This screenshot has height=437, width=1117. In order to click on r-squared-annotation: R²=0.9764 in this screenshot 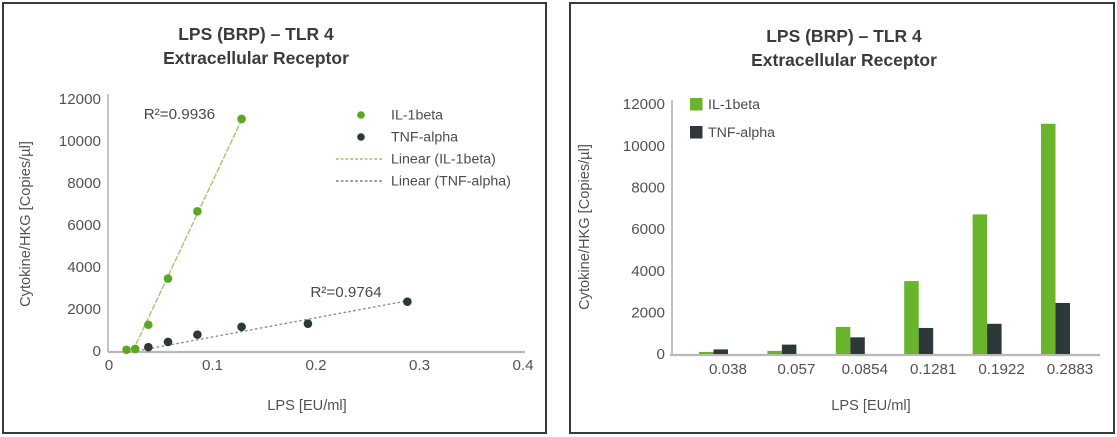, I will do `click(345, 292)`.